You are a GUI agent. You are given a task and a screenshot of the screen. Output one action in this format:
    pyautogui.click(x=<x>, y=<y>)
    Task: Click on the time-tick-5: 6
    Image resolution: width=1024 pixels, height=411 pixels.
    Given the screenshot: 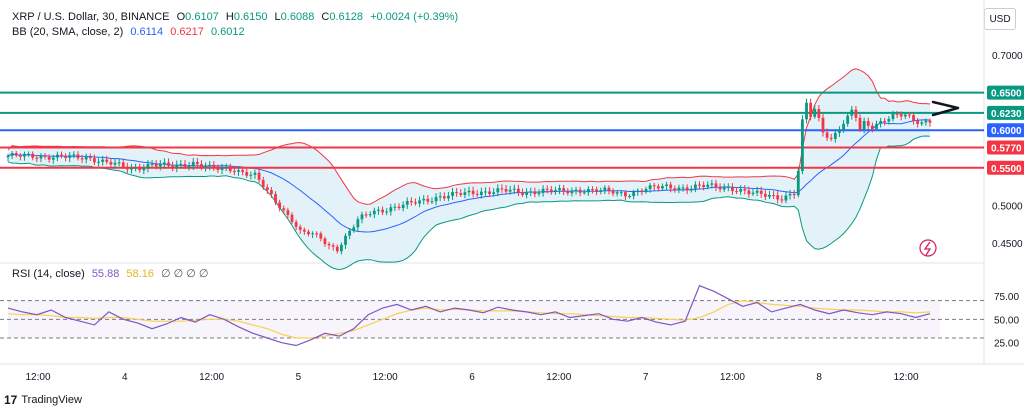 What is the action you would take?
    pyautogui.click(x=472, y=377)
    